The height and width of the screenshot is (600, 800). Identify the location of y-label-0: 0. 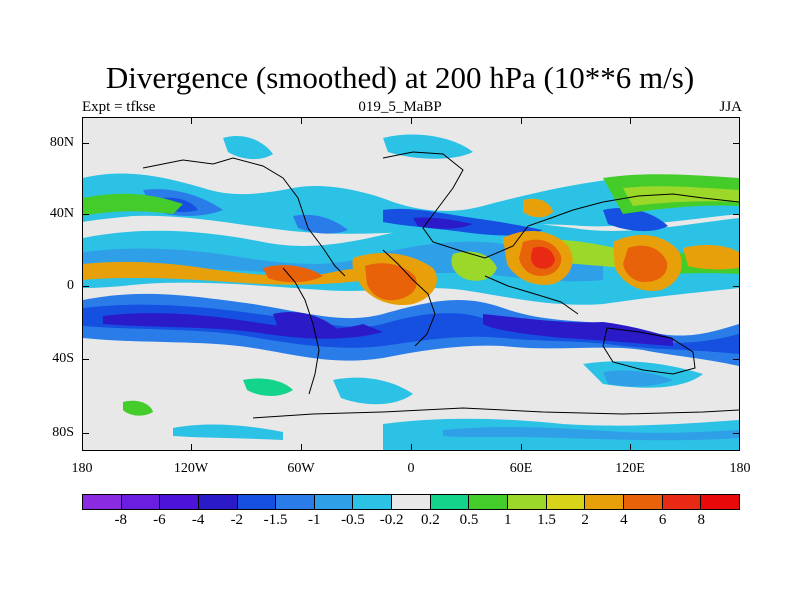
(70, 285).